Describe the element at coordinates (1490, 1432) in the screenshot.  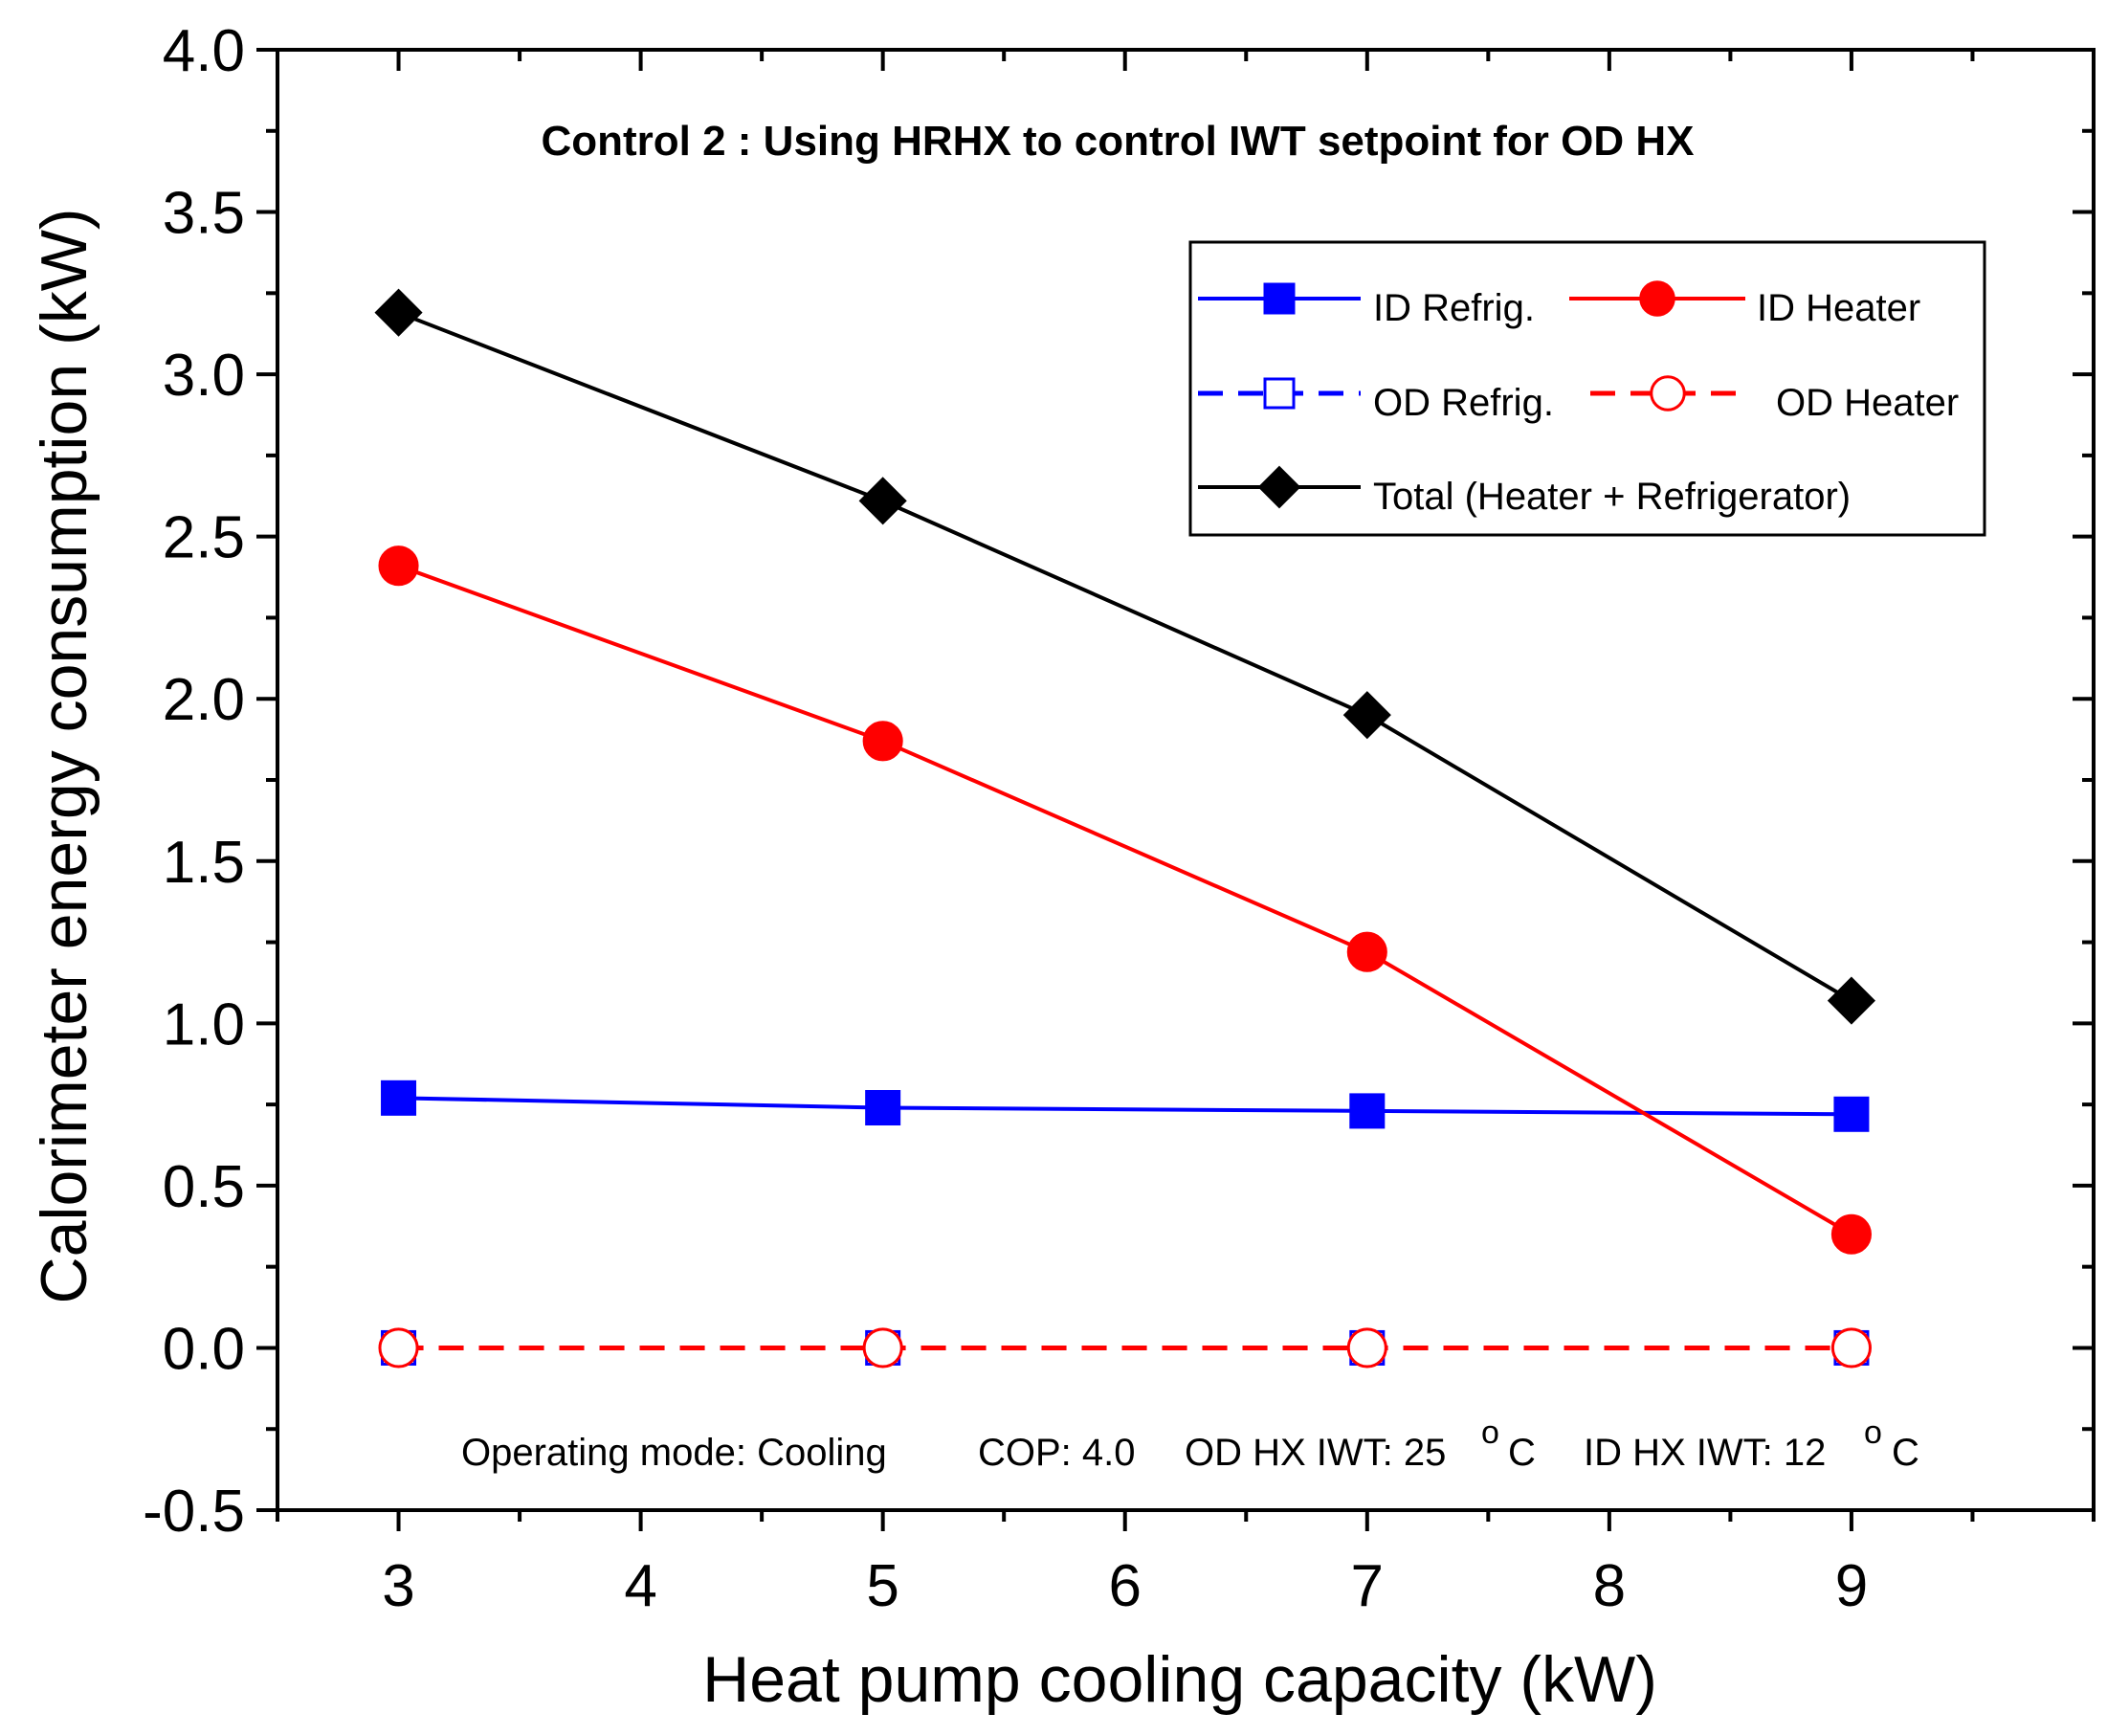
I see `annotation-od-degree: o` at that location.